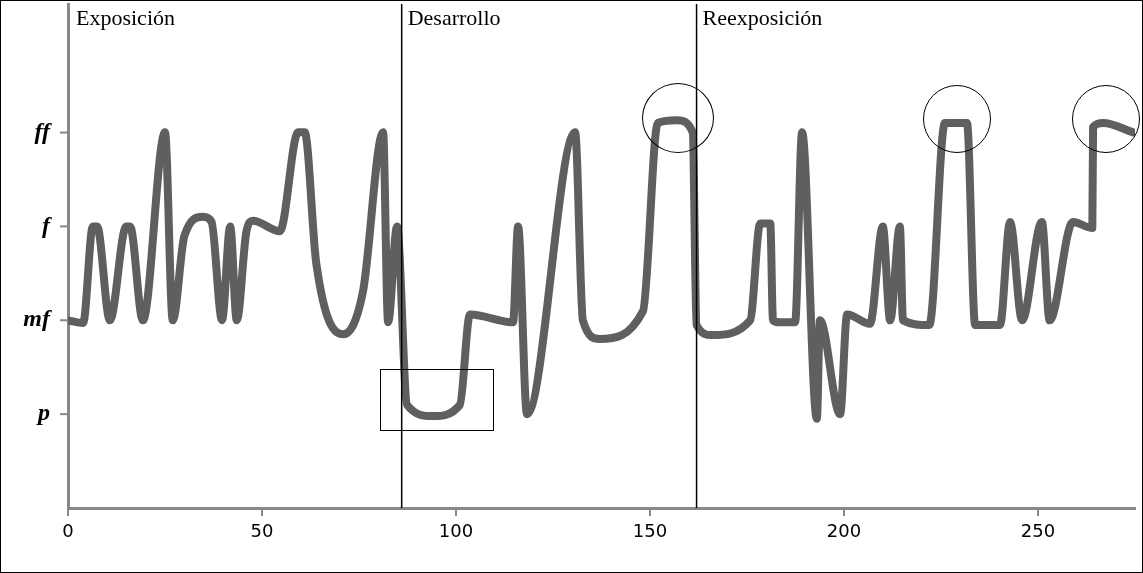 Image resolution: width=1143 pixels, height=573 pixels. What do you see at coordinates (262, 531) in the screenshot?
I see `x-tick-label: 50` at bounding box center [262, 531].